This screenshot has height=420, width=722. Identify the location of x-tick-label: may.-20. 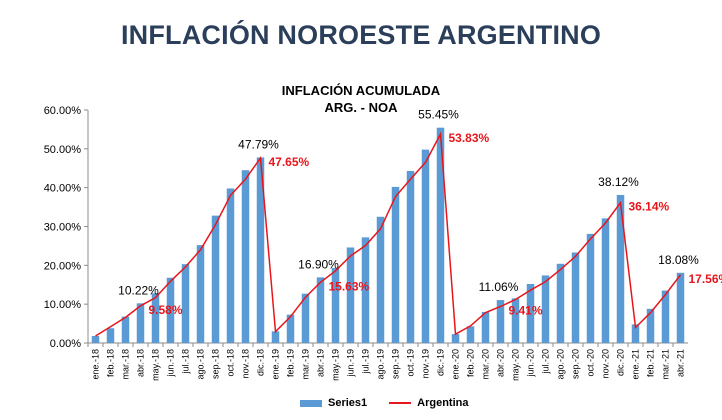
(516, 365).